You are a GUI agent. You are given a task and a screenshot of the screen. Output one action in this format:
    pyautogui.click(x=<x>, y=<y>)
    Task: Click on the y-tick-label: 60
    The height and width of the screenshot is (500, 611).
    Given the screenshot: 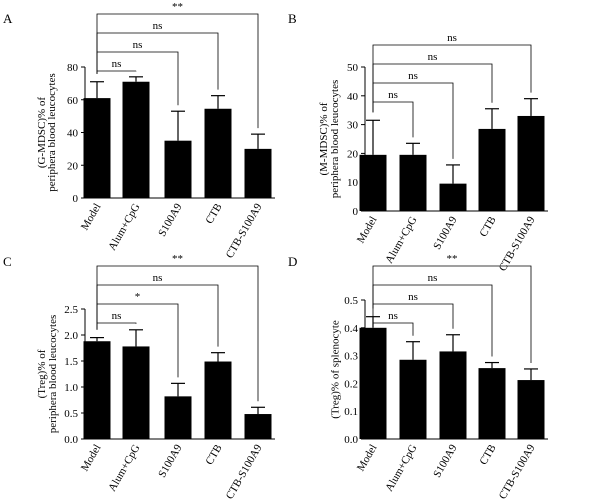 What is the action you would take?
    pyautogui.click(x=73, y=101)
    